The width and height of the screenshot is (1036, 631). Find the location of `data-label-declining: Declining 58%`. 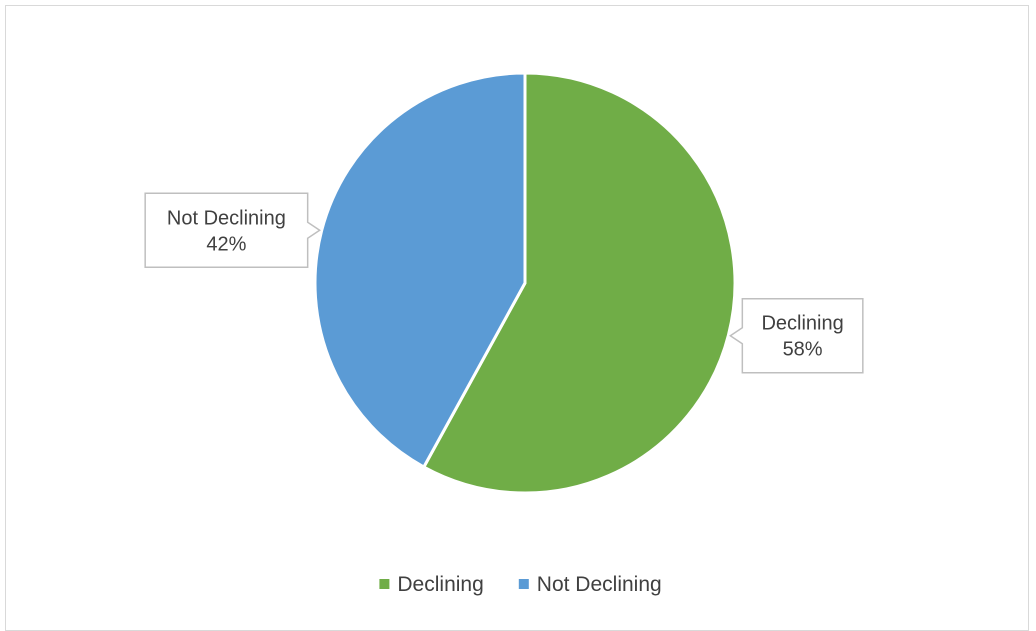

data-label-declining: Declining 58% is located at coordinates (796, 335).